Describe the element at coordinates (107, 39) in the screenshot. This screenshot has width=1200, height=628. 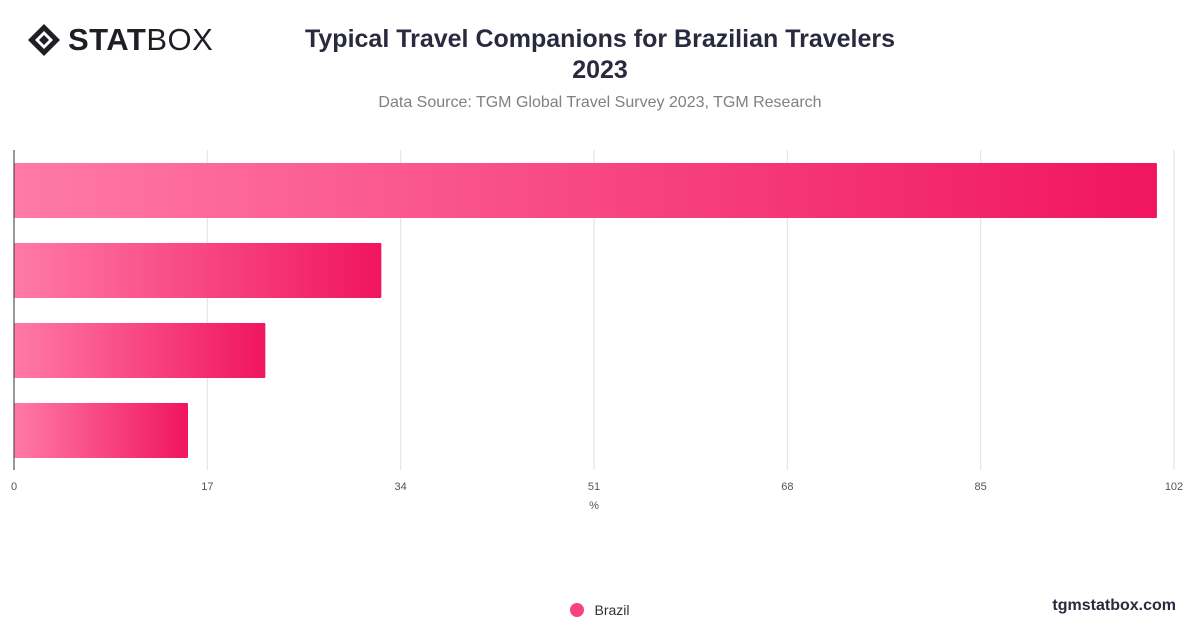
I see `logo-wordmark-bold: STAT` at that location.